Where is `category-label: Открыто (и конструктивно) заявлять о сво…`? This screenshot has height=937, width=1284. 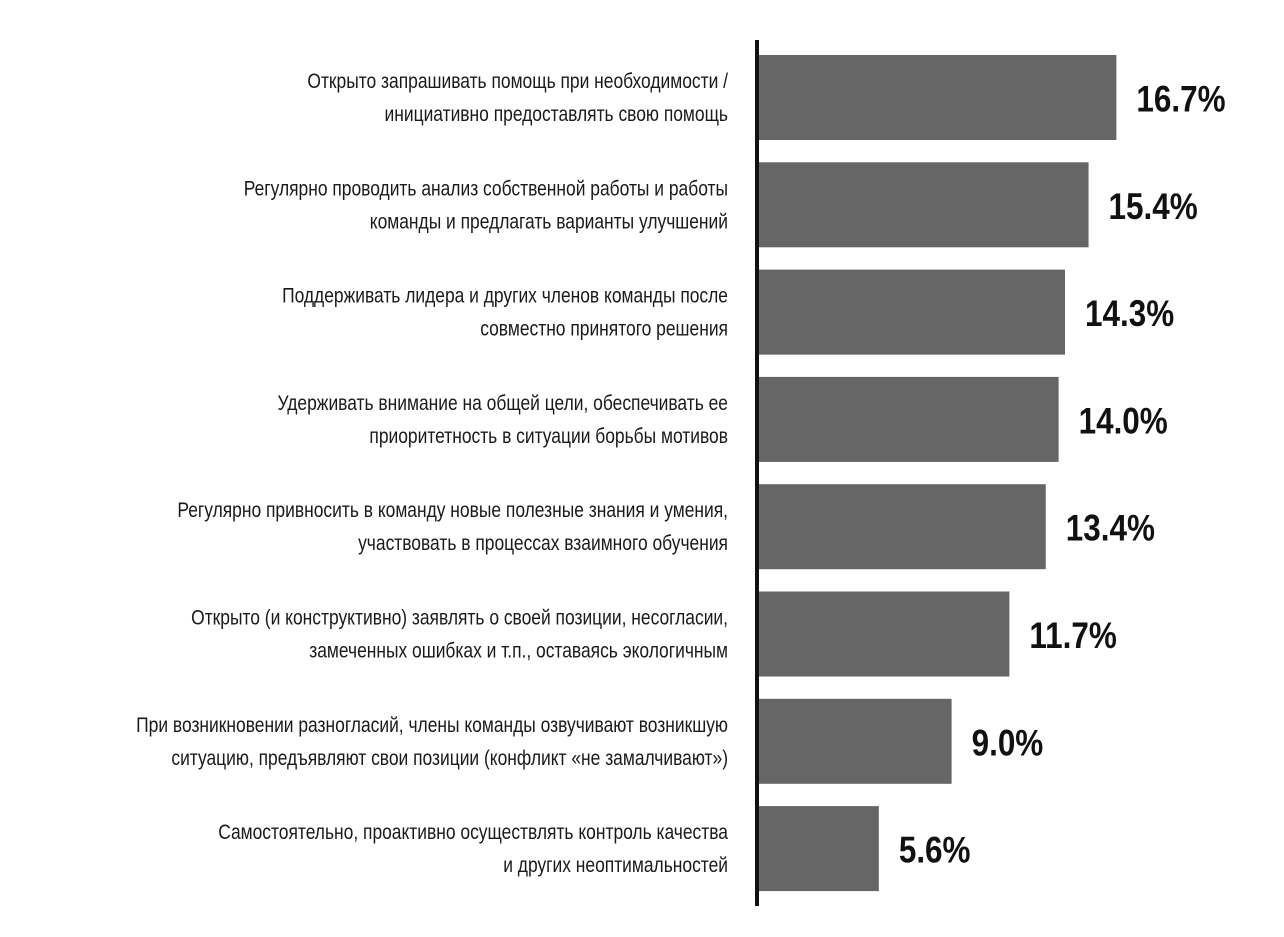
category-label: Открыто (и конструктивно) заявлять о сво… is located at coordinates (459, 618).